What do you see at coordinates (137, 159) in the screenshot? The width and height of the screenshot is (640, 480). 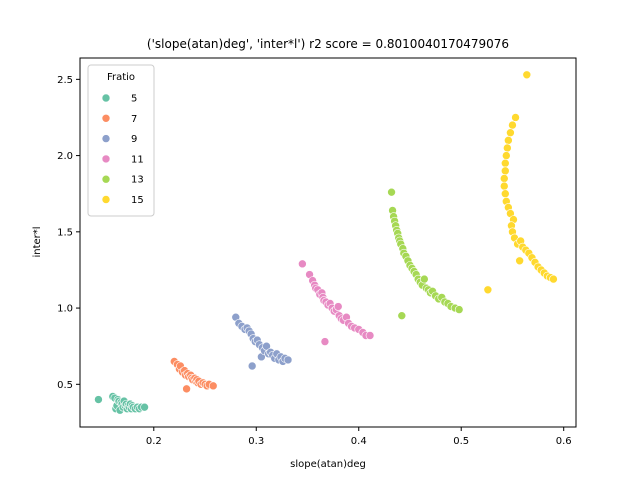 I see `legend-label: 11` at bounding box center [137, 159].